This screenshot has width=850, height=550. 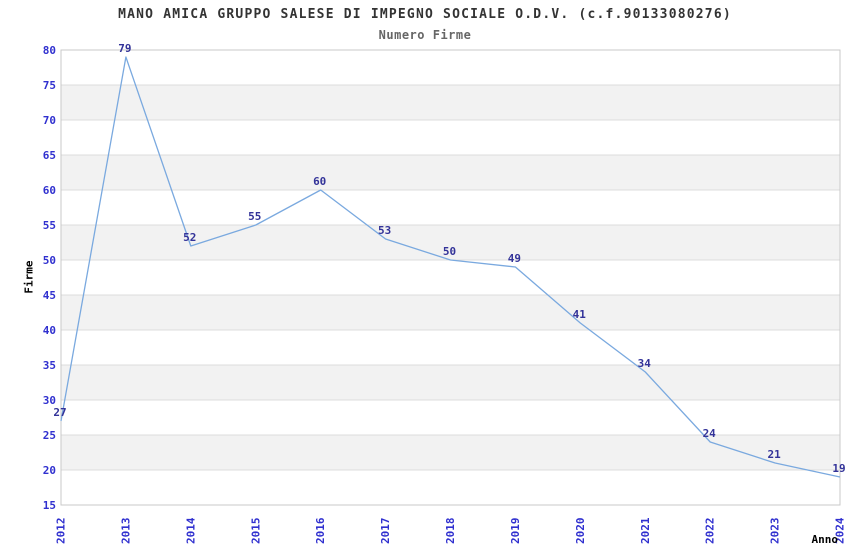 What do you see at coordinates (49, 295) in the screenshot?
I see `y-tick-label: 45` at bounding box center [49, 295].